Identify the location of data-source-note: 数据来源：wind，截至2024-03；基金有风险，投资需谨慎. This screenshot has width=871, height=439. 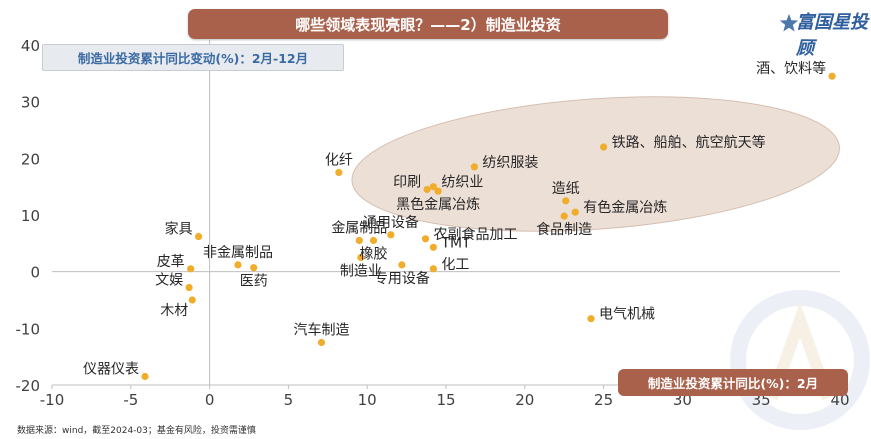
(136, 431).